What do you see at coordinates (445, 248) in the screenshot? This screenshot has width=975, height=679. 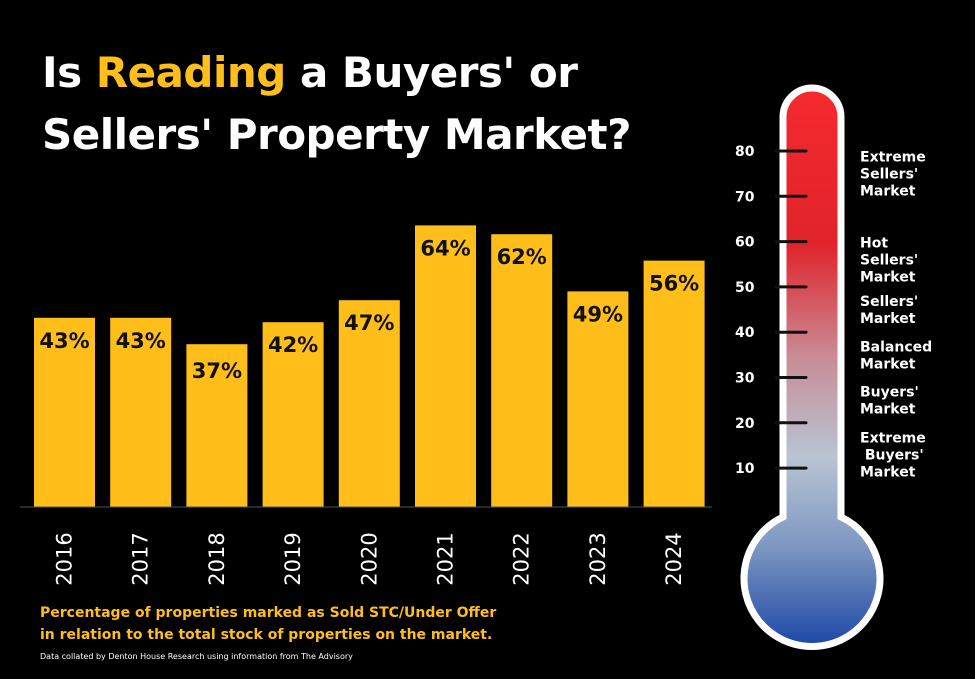 I see `bar-value-label: 64%` at bounding box center [445, 248].